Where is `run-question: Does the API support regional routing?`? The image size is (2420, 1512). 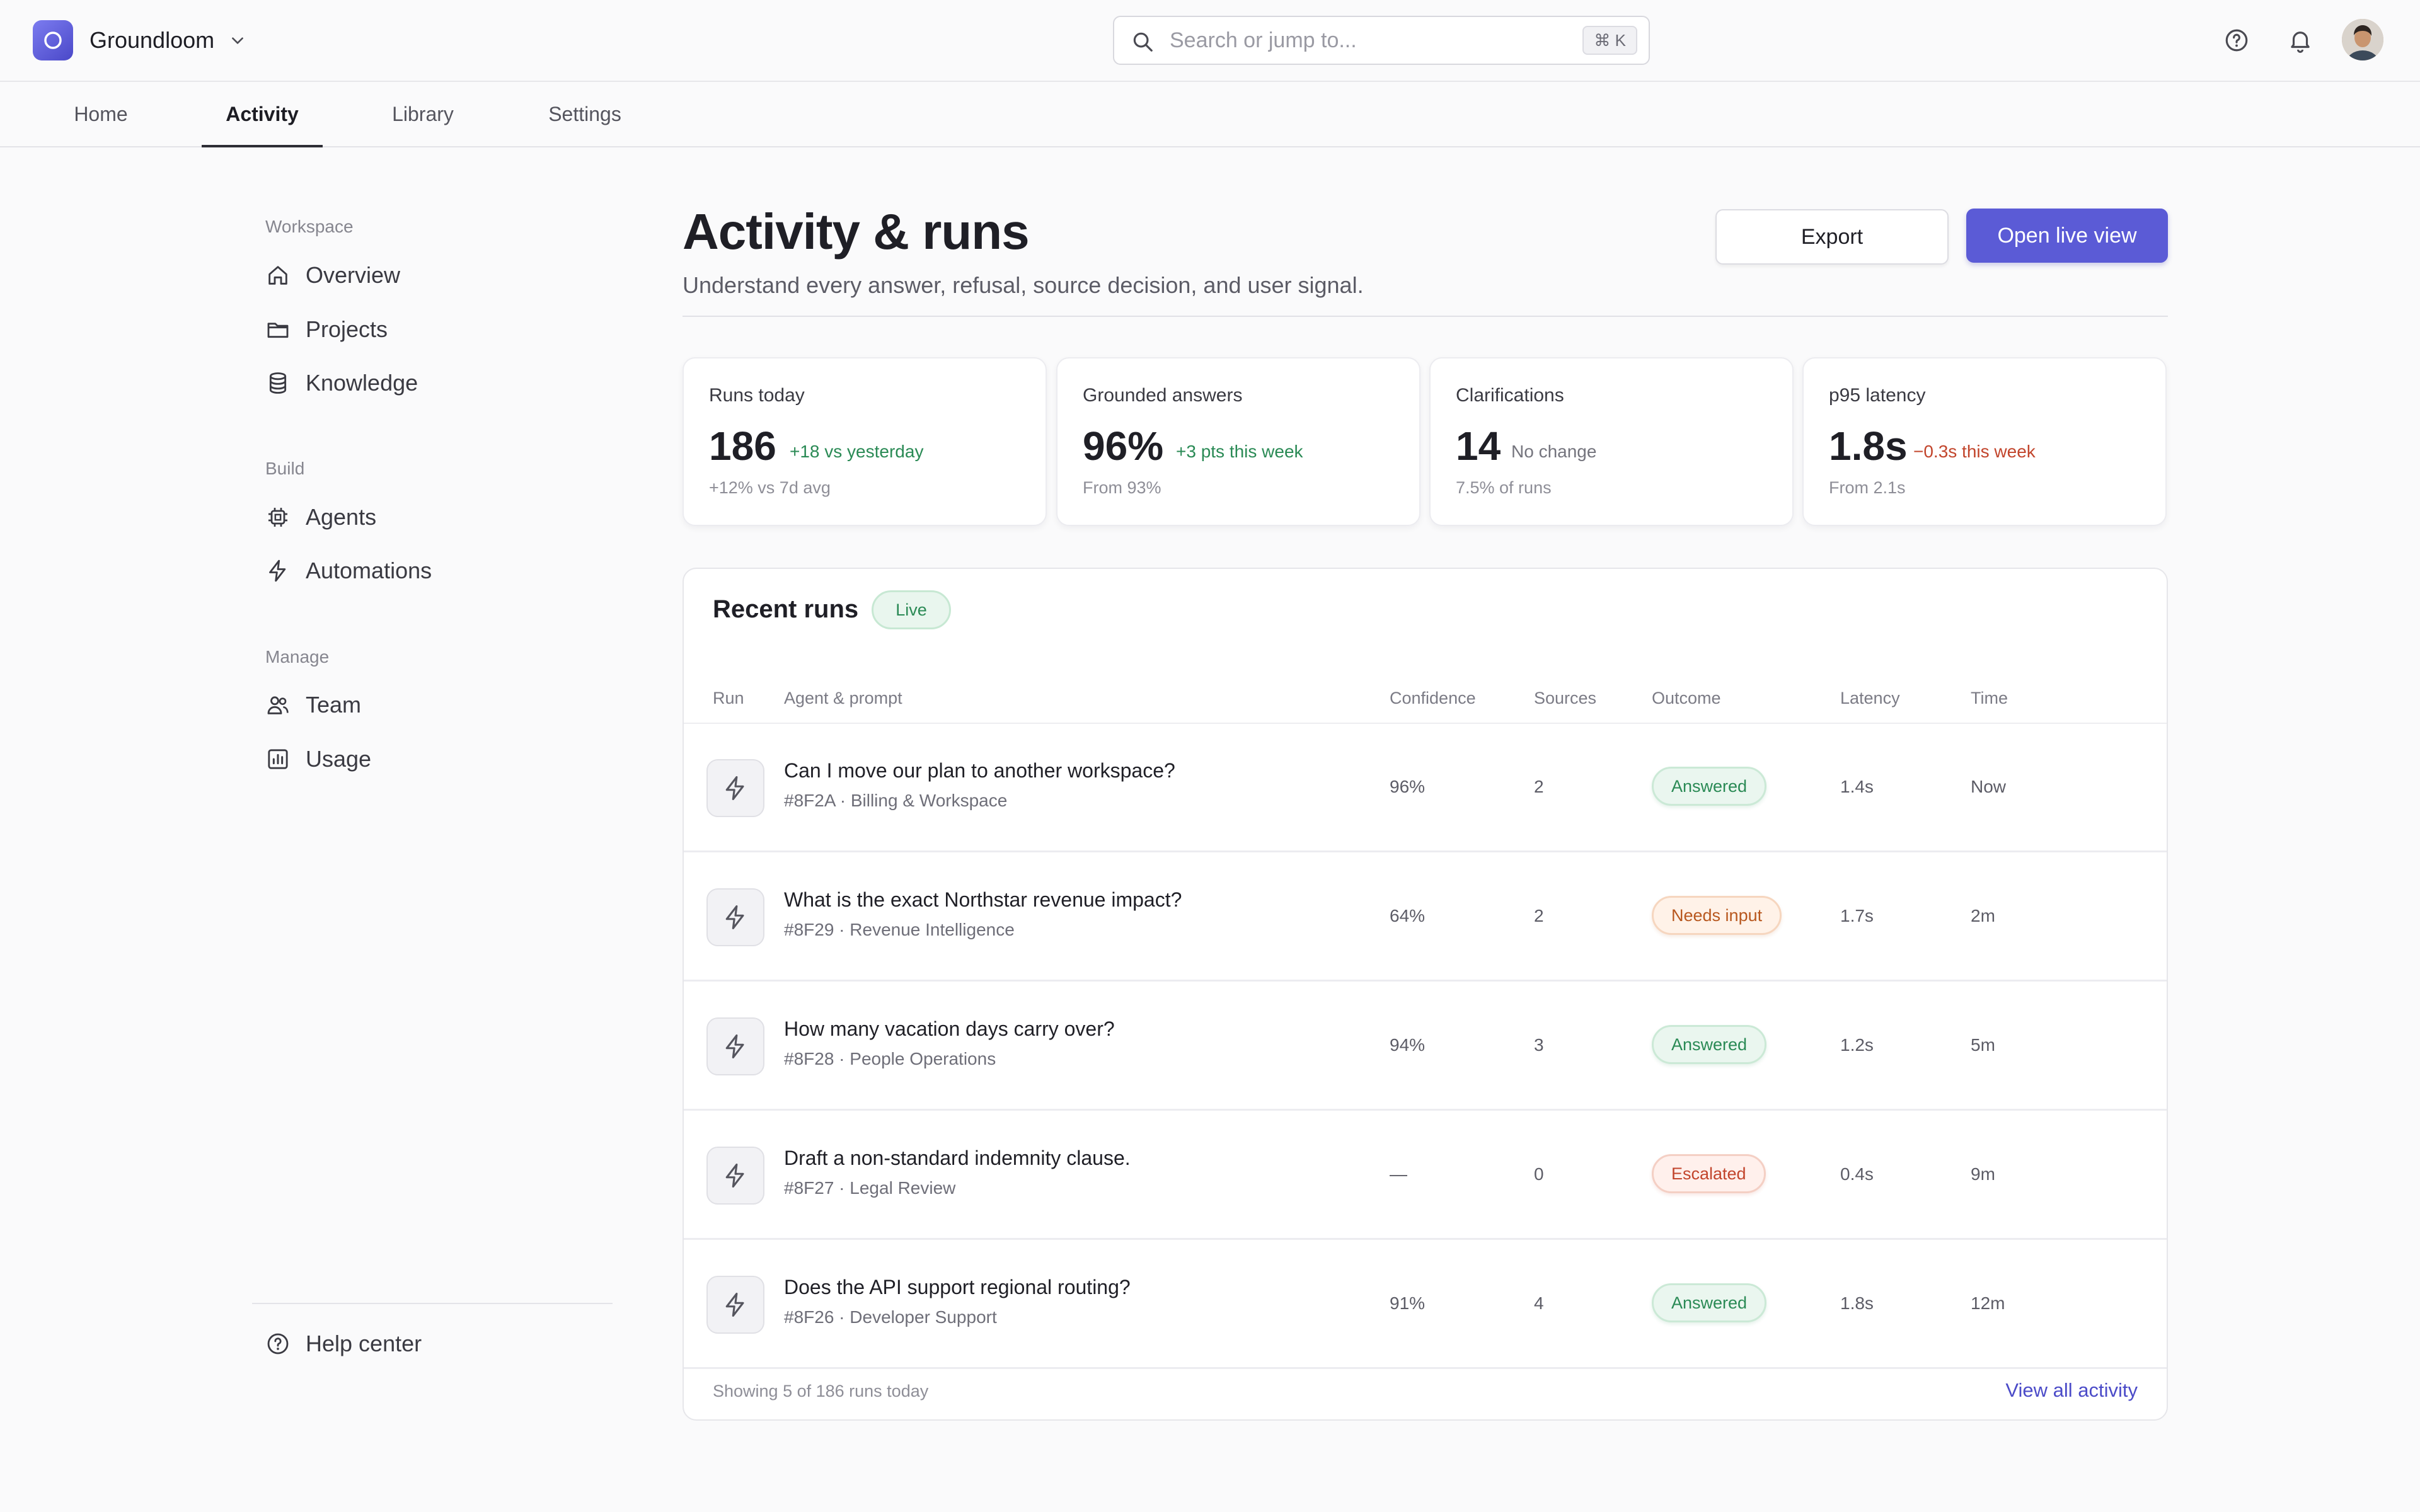
run-question: Does the API support regional routing? is located at coordinates (958, 1287).